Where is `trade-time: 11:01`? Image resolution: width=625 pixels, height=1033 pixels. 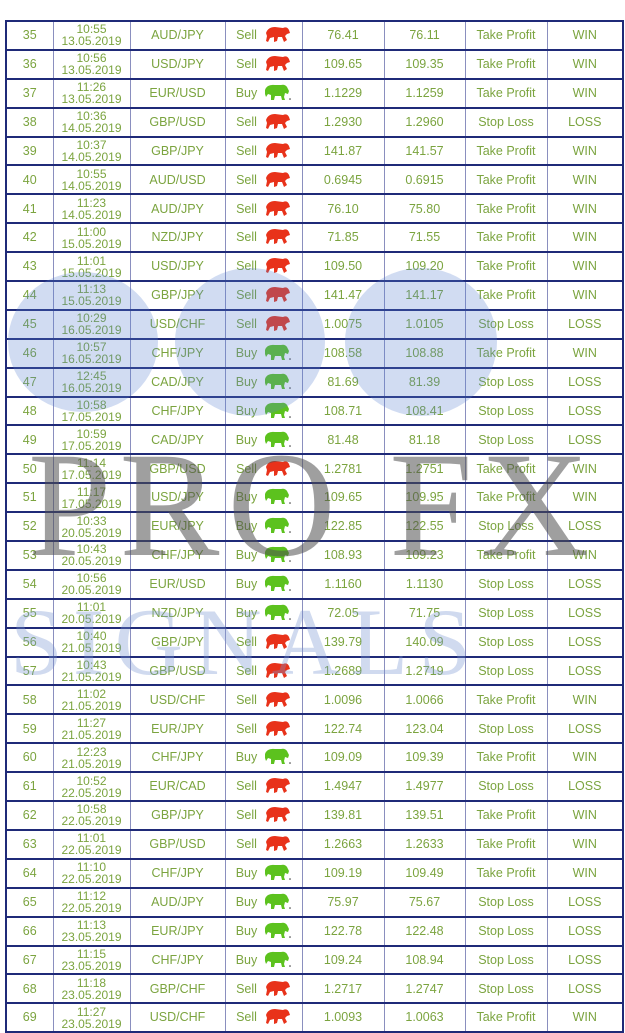 trade-time: 11:01 is located at coordinates (91, 260).